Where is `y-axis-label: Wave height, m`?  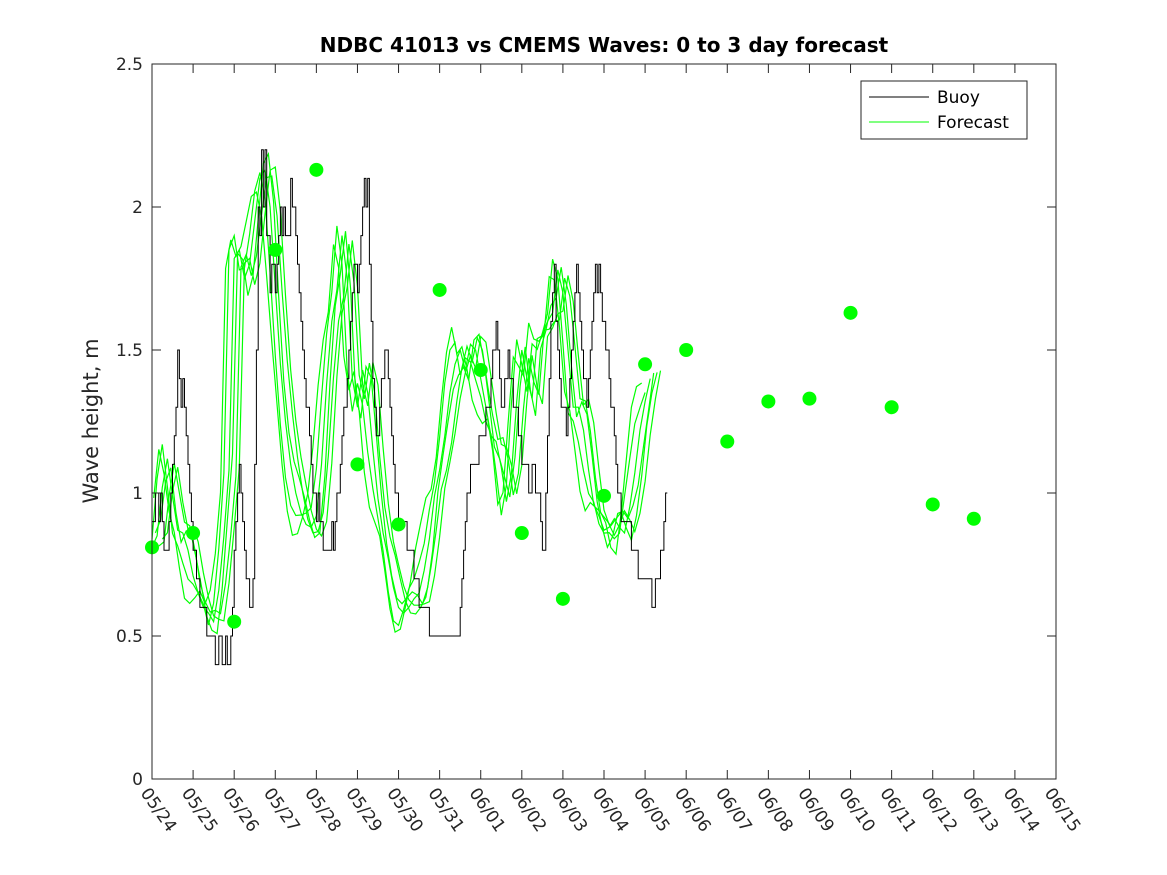 y-axis-label: Wave height, m is located at coordinates (91, 420).